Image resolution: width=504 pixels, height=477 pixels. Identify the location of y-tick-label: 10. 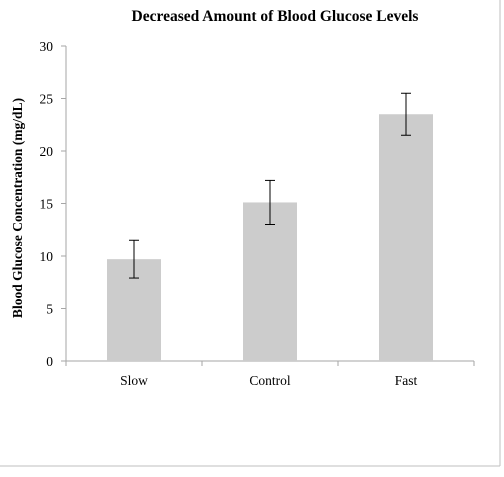
(47, 256).